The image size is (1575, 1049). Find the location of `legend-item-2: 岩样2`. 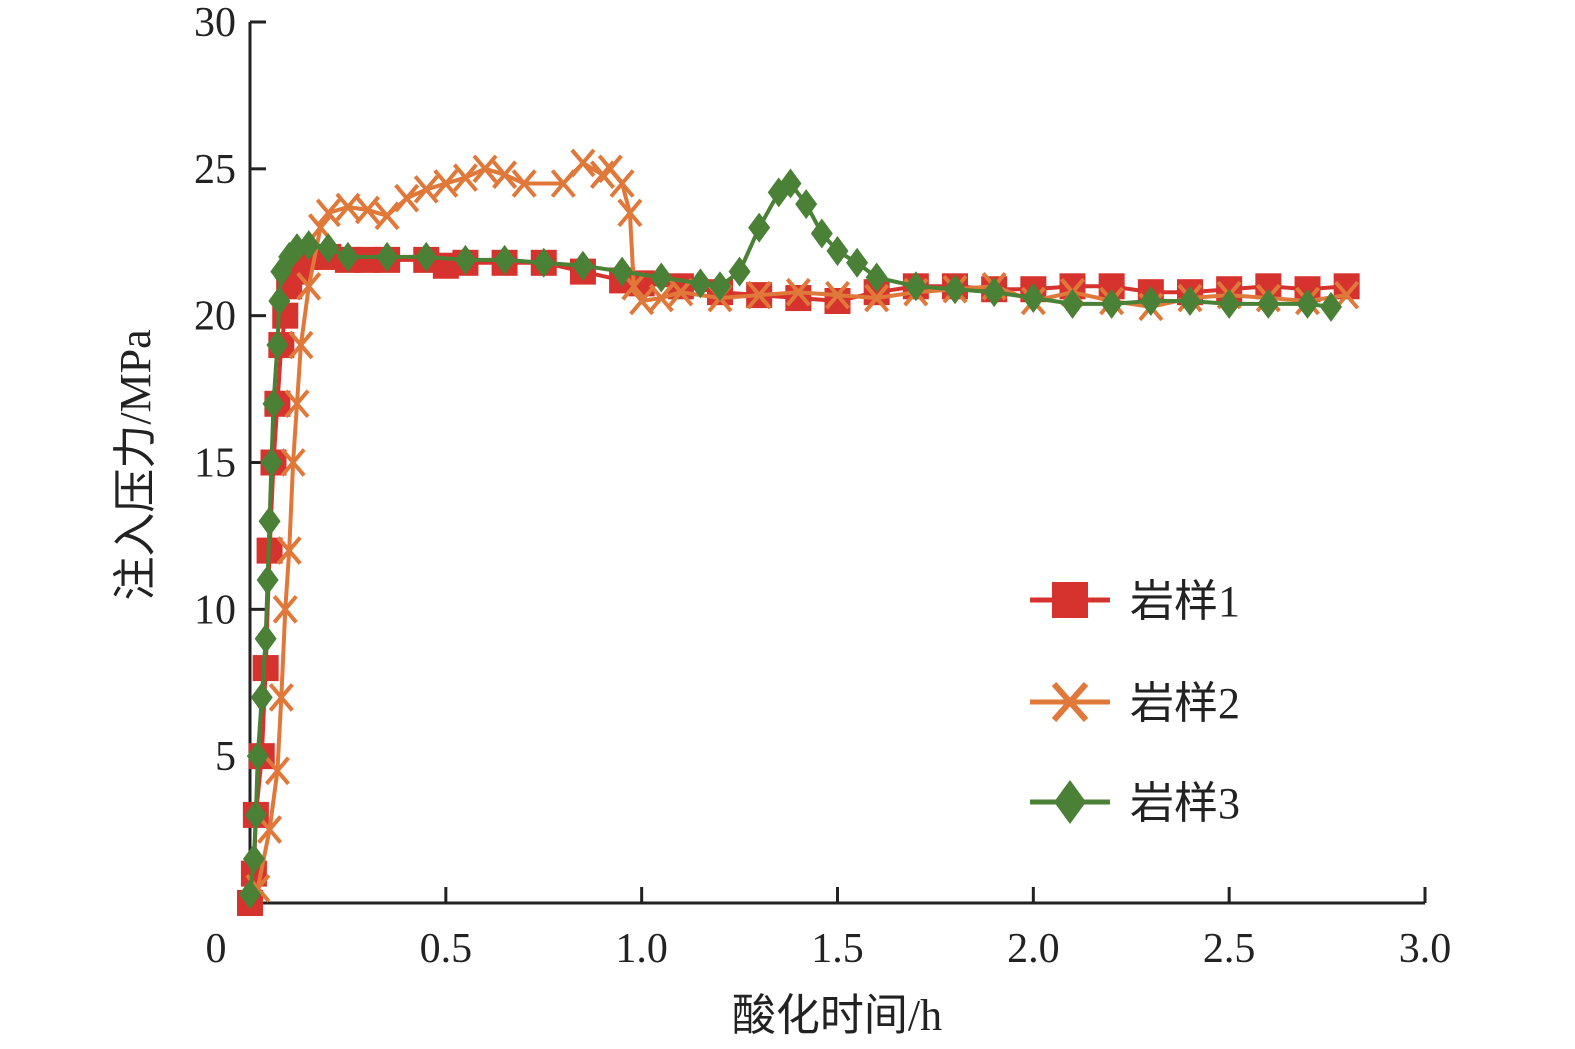

legend-item-2: 岩样2 is located at coordinates (1135, 703).